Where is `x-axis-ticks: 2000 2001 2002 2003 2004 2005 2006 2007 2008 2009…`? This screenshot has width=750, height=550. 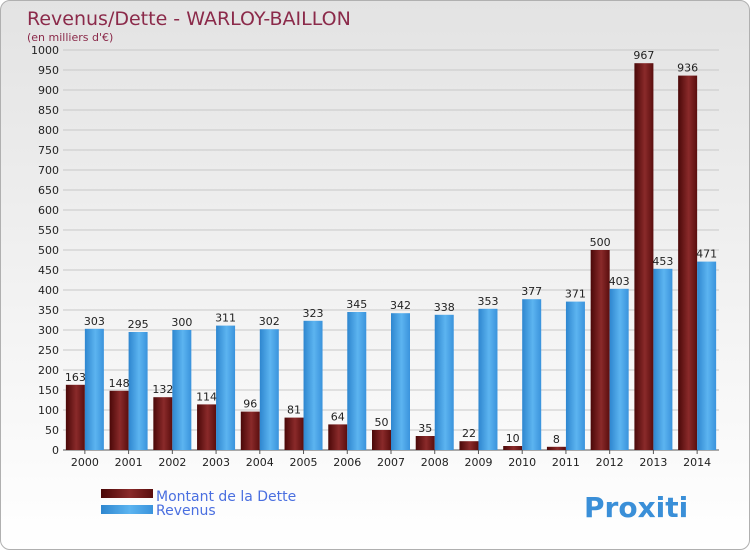 x-axis-ticks: 2000 2001 2002 2003 2004 2005 2006 2007 2008 2009… is located at coordinates (391, 459).